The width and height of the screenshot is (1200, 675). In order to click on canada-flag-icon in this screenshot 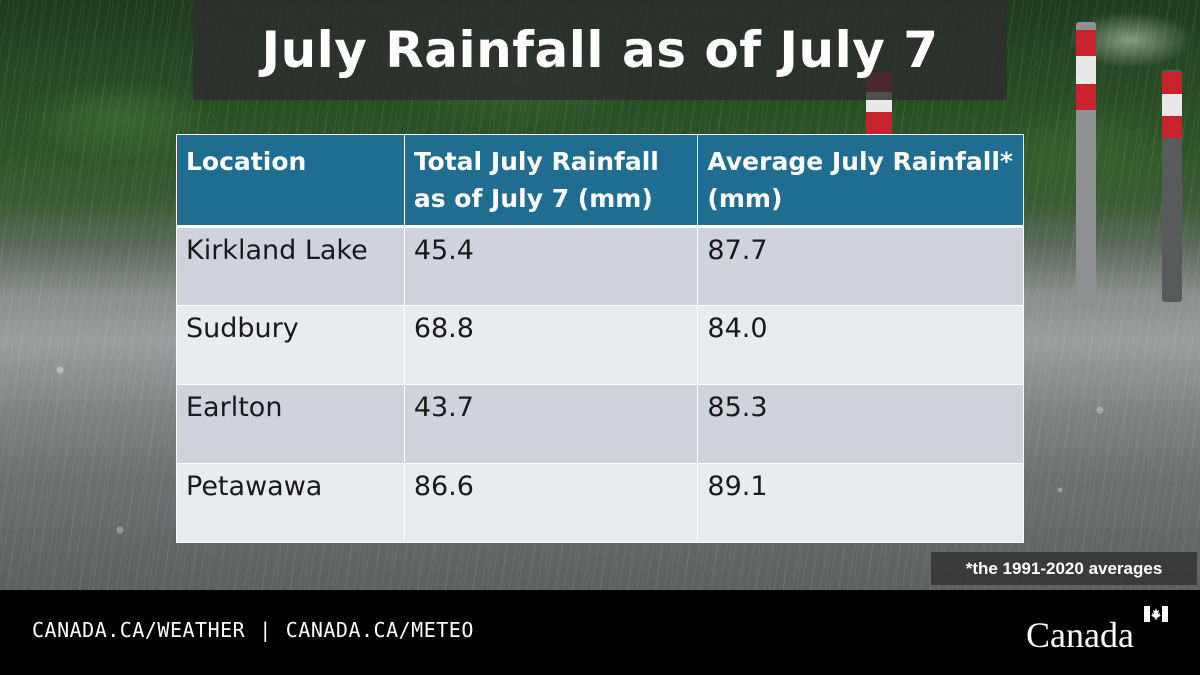, I will do `click(1156, 614)`.